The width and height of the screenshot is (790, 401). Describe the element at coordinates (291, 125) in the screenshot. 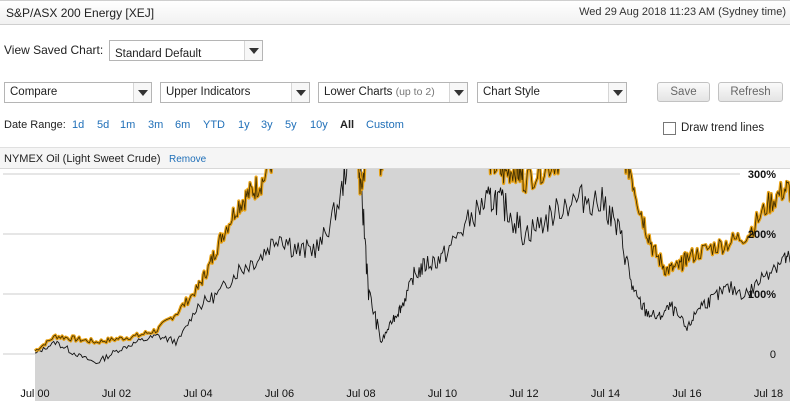

I see `range-5y: 5y` at that location.